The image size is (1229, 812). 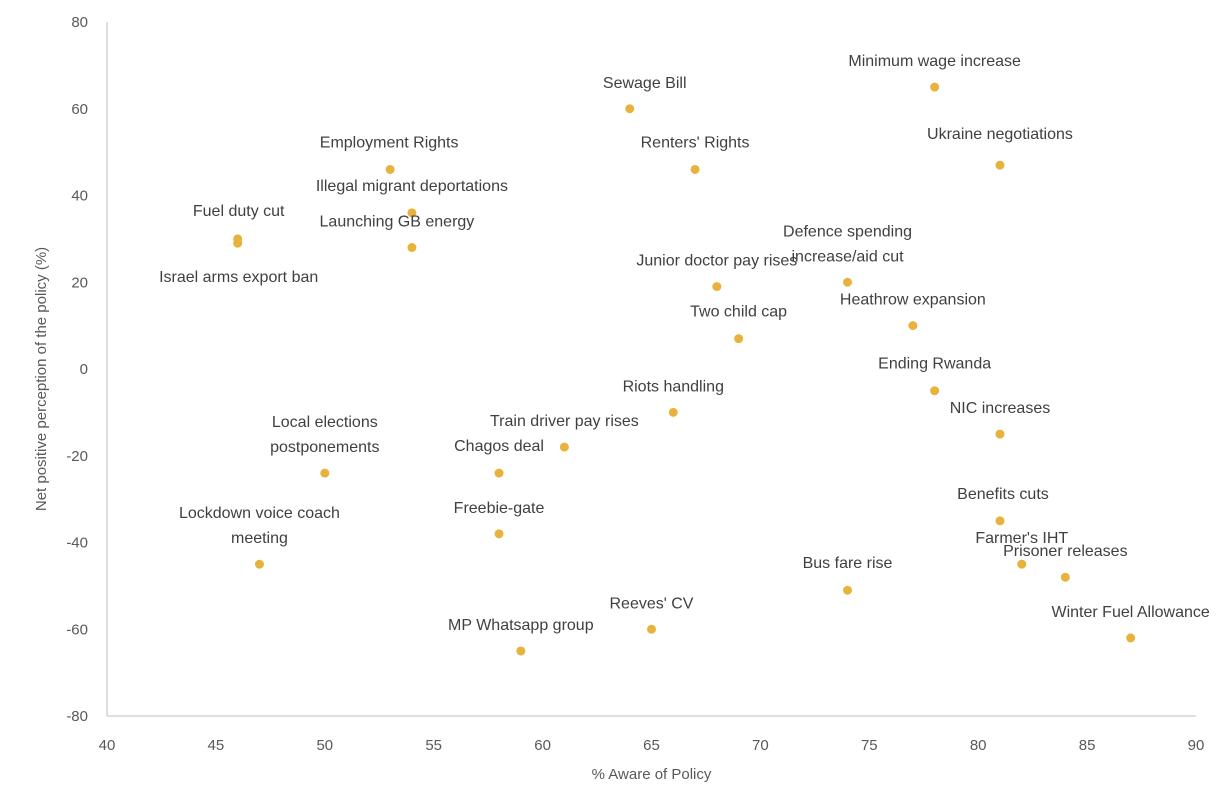 I want to click on point-label: Local elections postponements, so click(x=324, y=435).